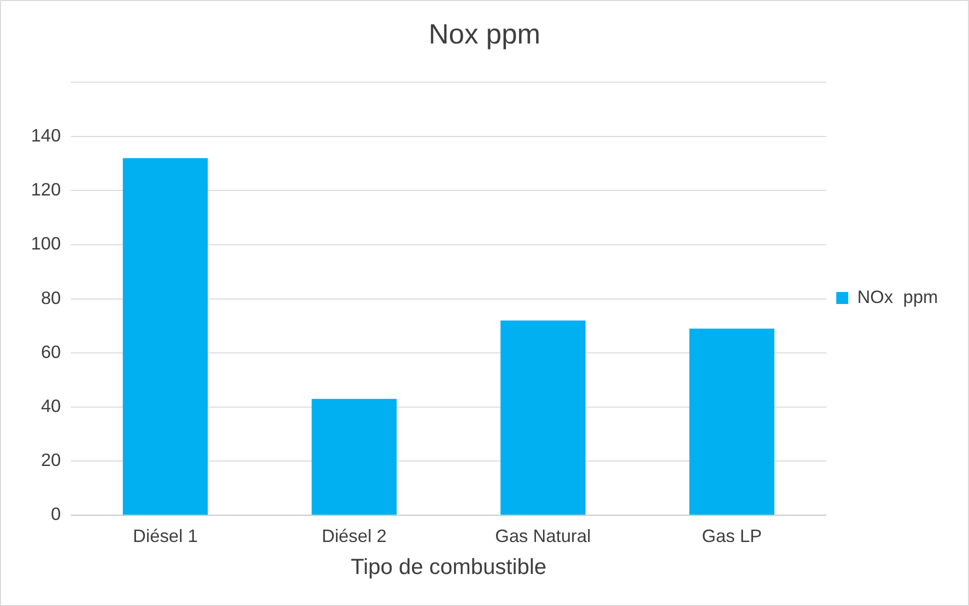 The image size is (969, 606). Describe the element at coordinates (55, 514) in the screenshot. I see `y-tick-label: 0` at that location.